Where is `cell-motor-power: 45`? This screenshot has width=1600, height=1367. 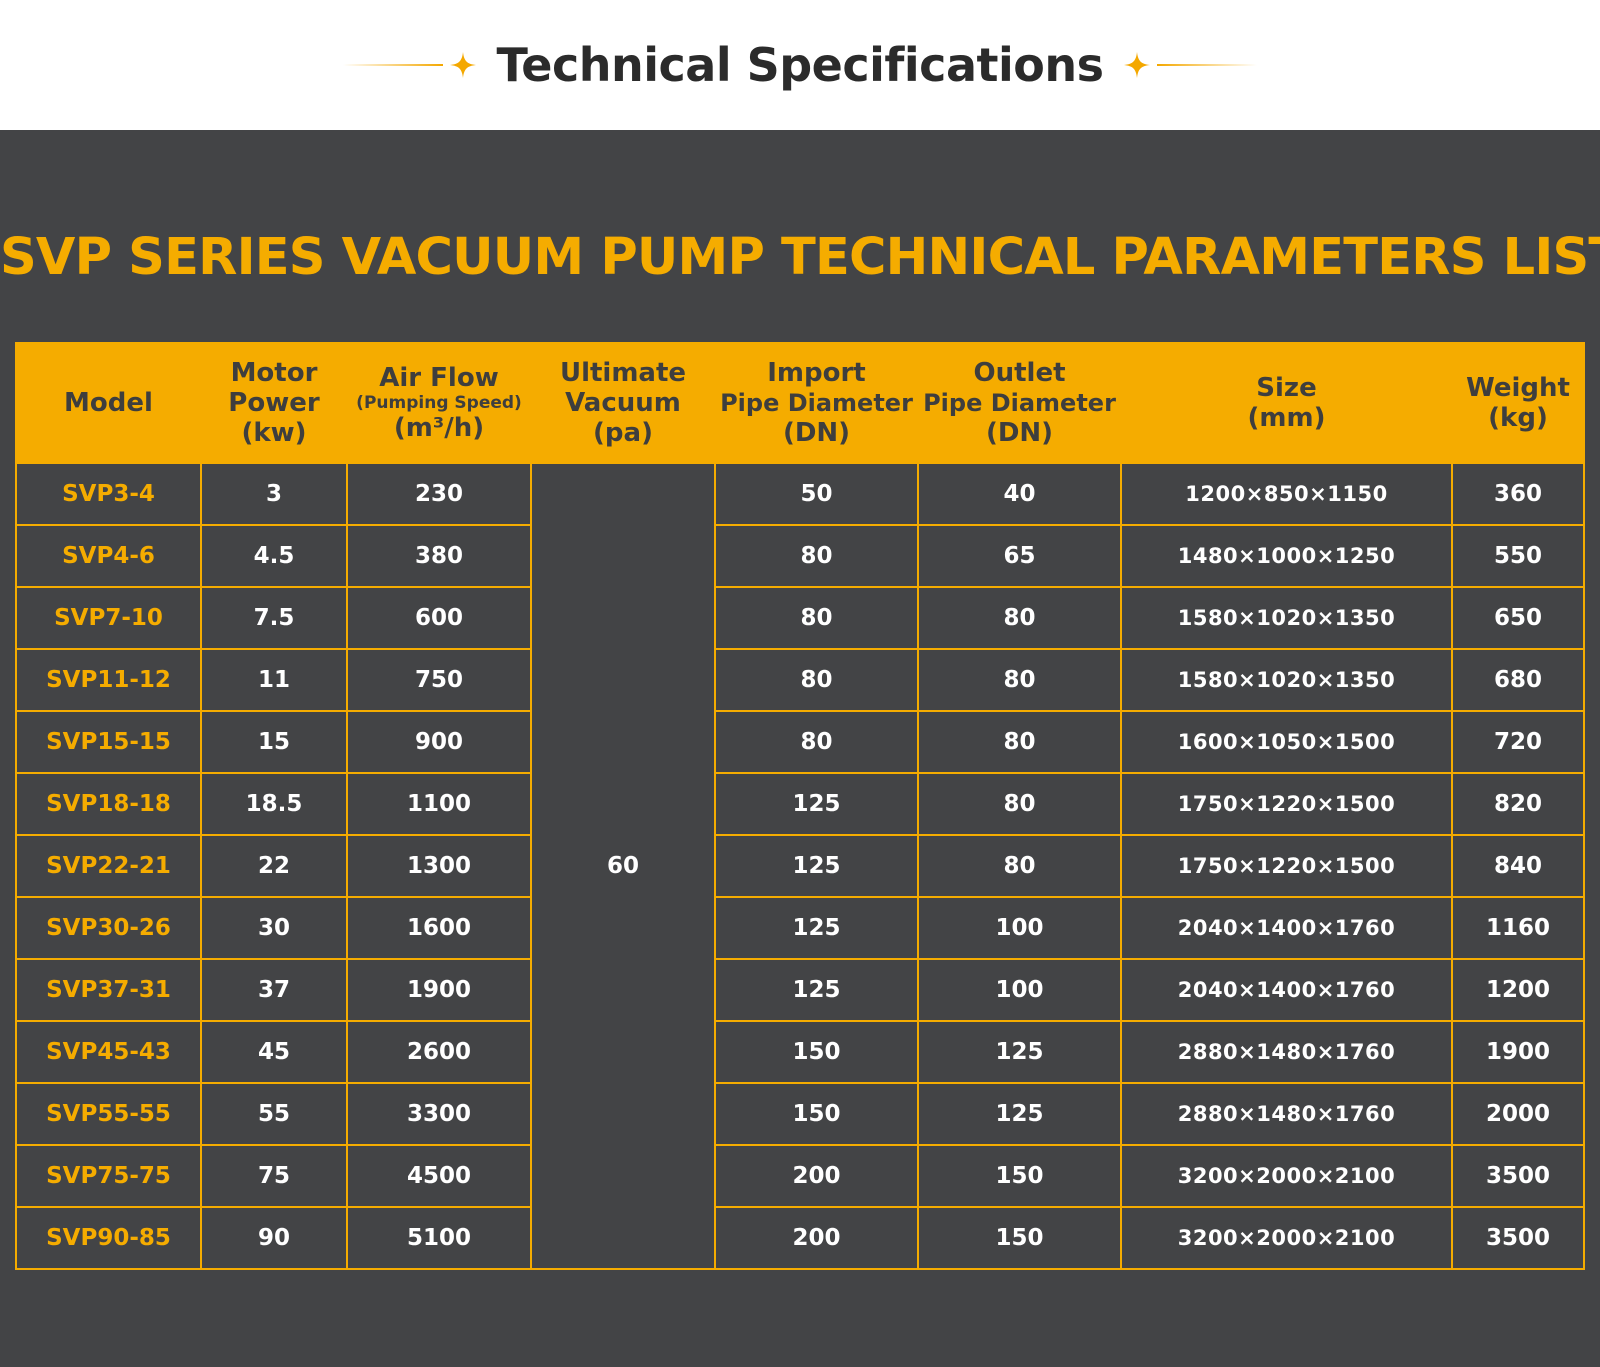
cell-motor-power: 45 is located at coordinates (274, 1052).